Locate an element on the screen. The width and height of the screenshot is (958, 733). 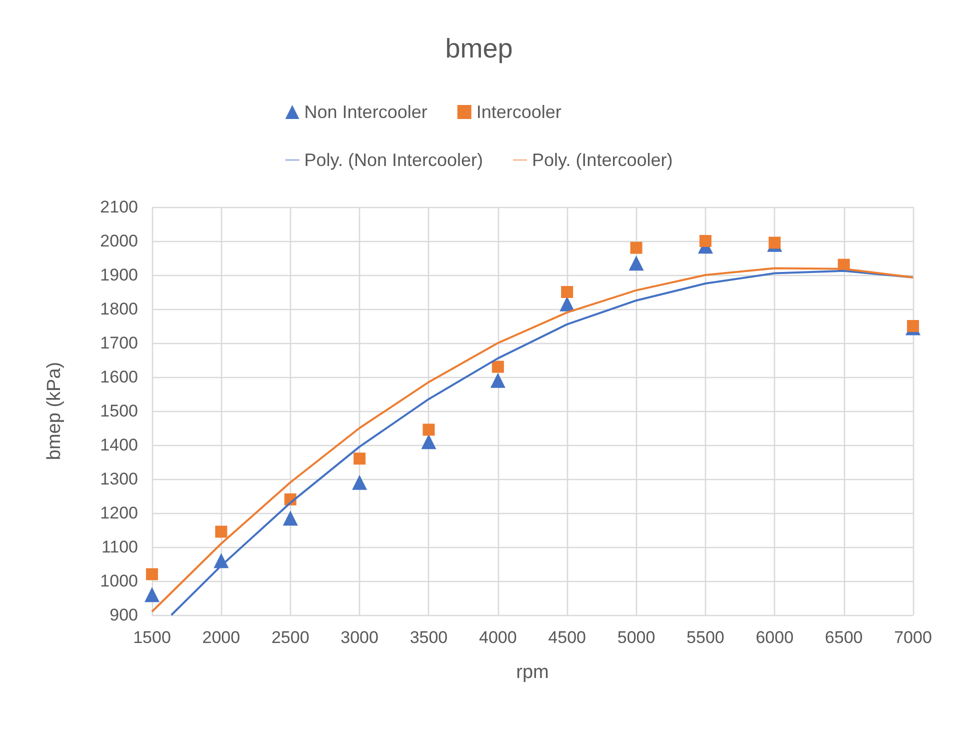
x-tick-label: 6500 is located at coordinates (843, 637).